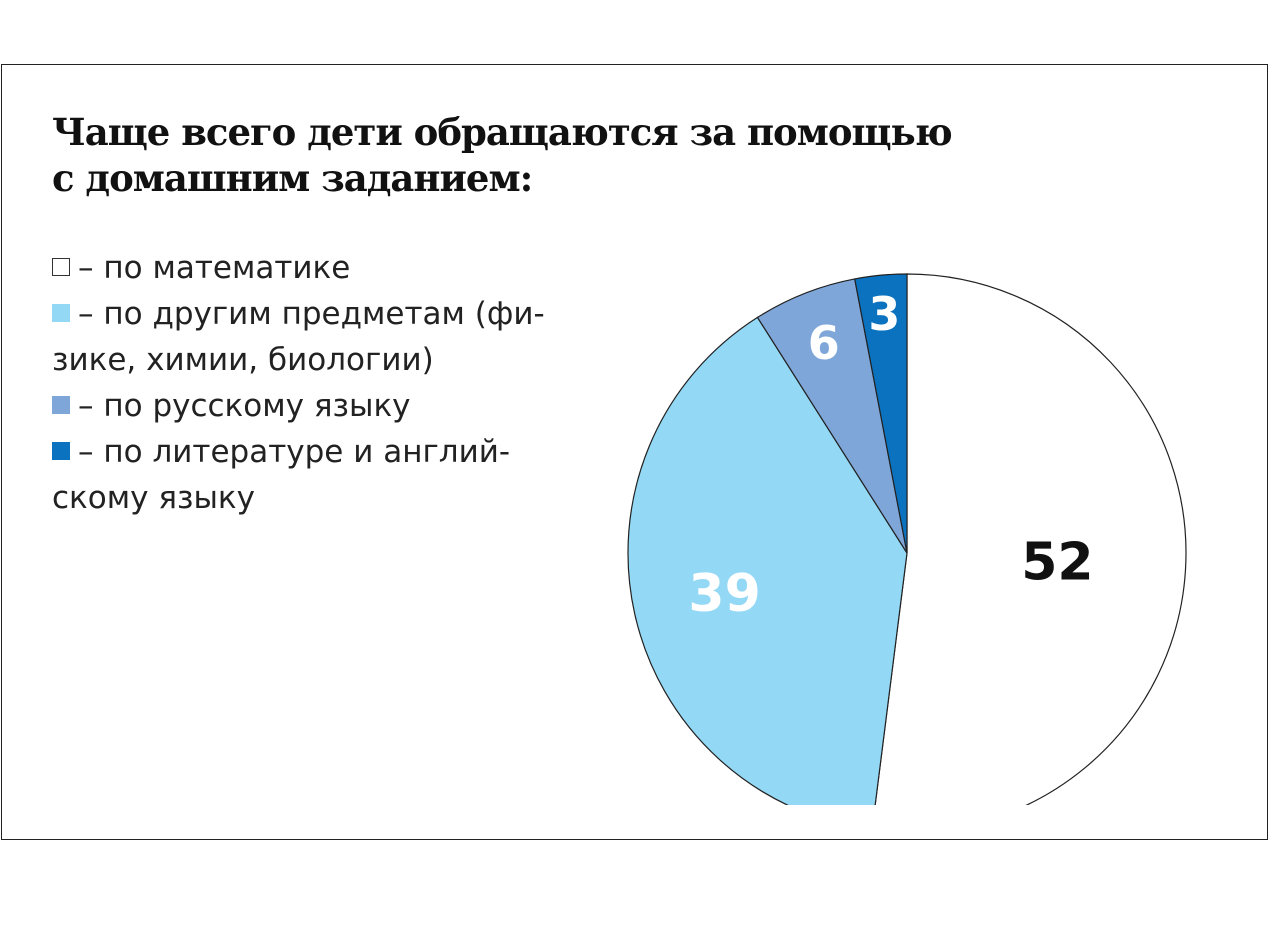 The height and width of the screenshot is (939, 1271). What do you see at coordinates (824, 343) in the screenshot?
I see `pie-slice-label-2: 6` at bounding box center [824, 343].